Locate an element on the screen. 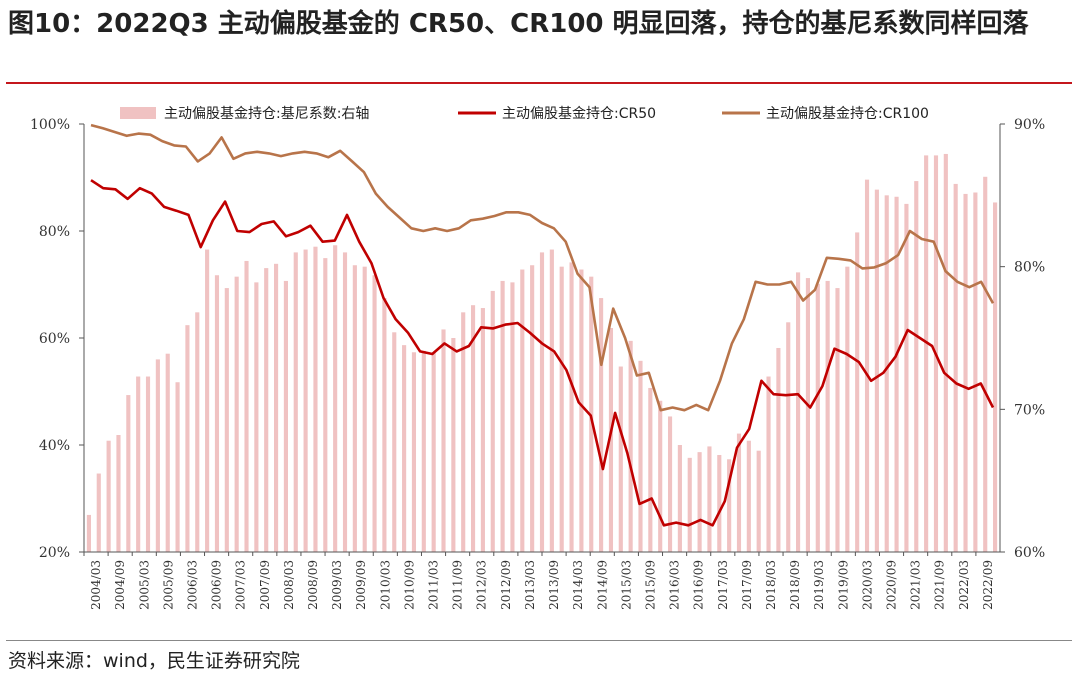  x-tick-label: 2019/03 is located at coordinates (819, 585).